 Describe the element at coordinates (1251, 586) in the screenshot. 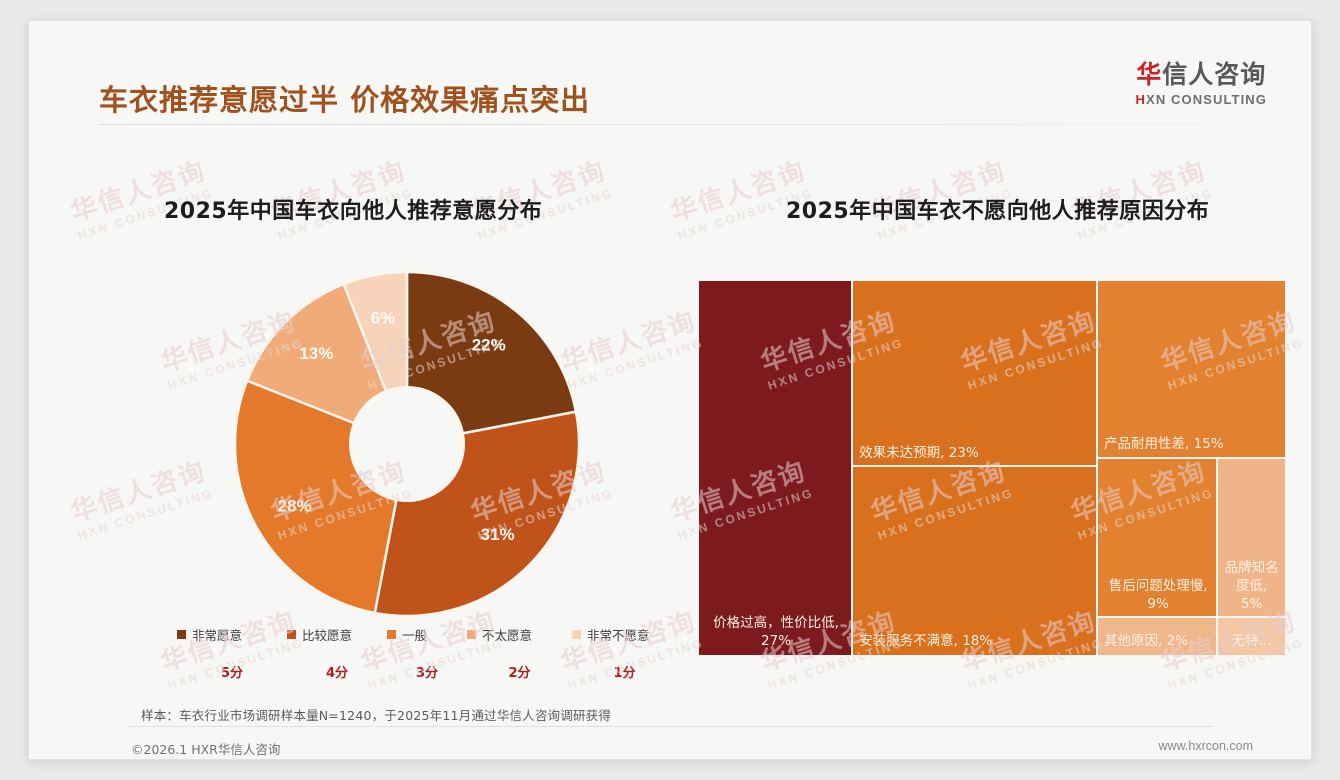

I see `treemap-cell-label: 品牌知名度低, 5%` at that location.